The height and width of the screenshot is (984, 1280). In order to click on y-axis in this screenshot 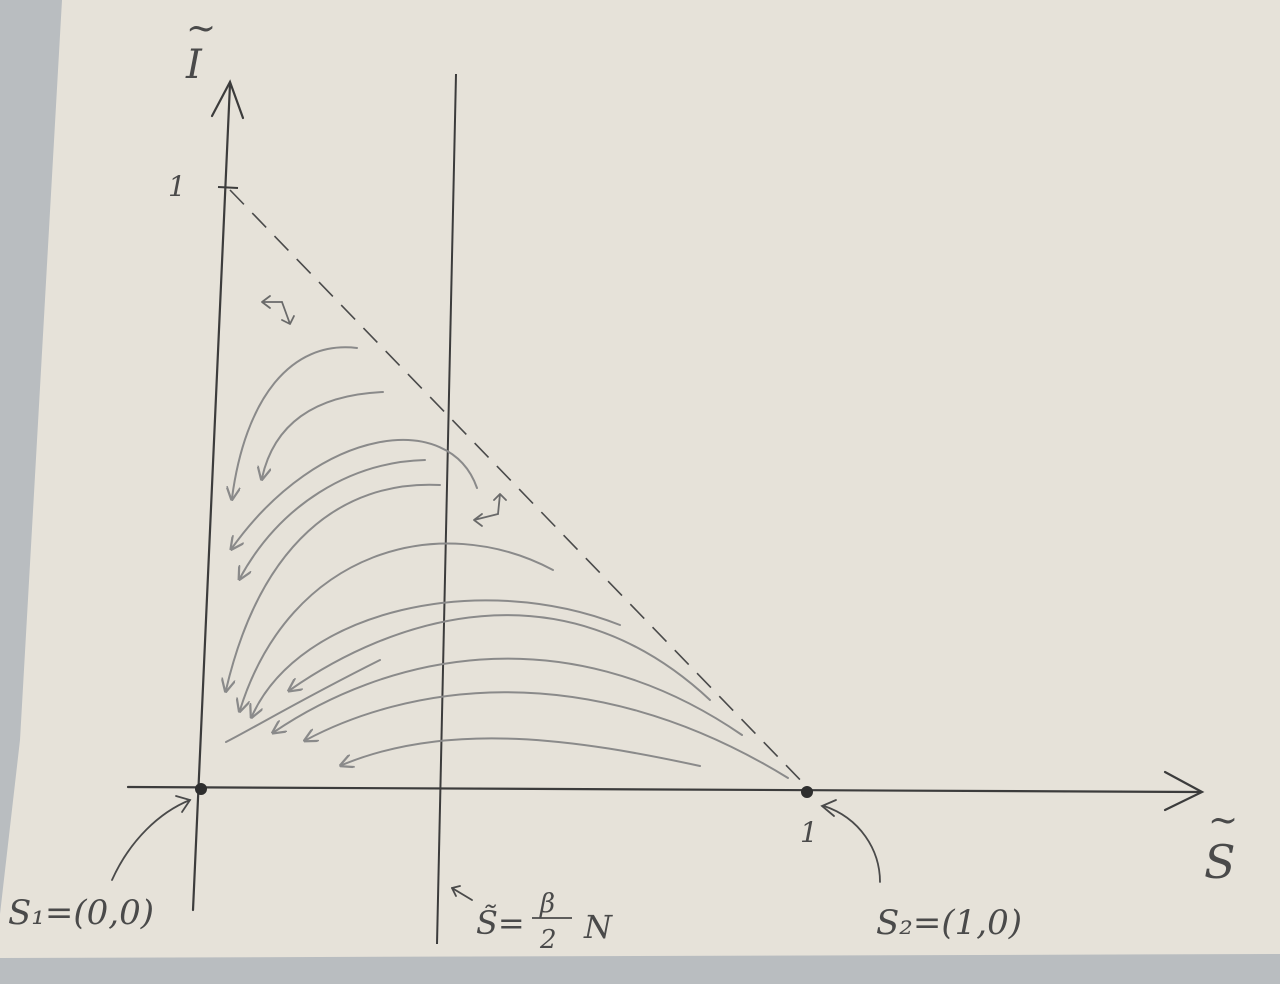, I will do `click(211, 497)`.